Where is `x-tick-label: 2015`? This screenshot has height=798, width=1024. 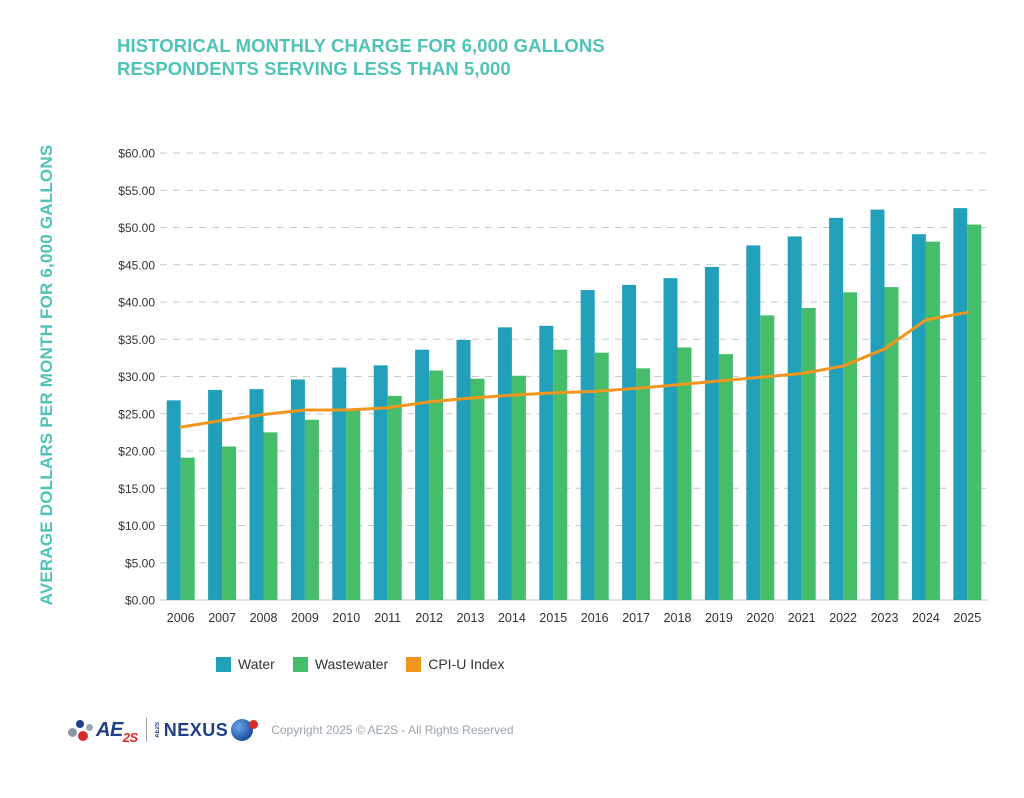
x-tick-label: 2015 is located at coordinates (553, 618).